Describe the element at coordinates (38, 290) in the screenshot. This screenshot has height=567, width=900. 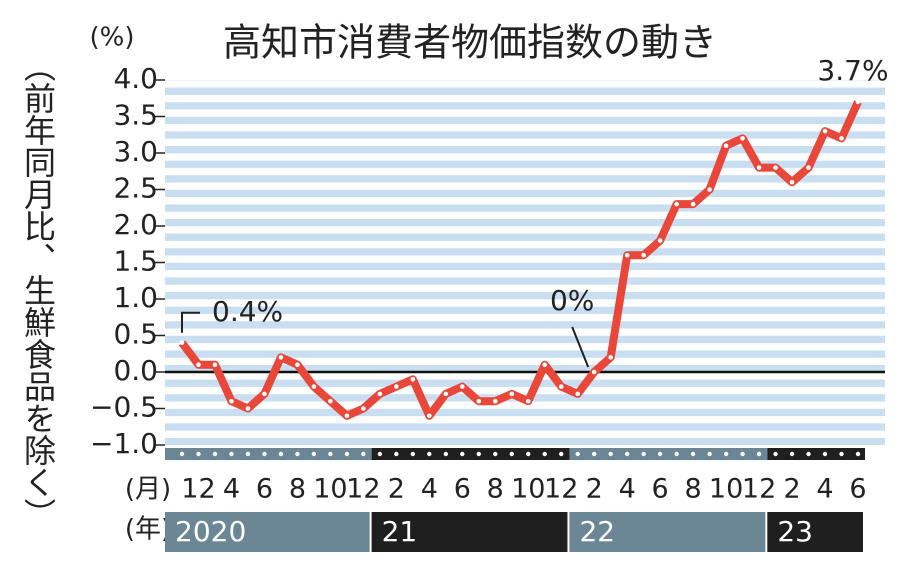
I see `y-label: （前年同月比、生鮮食品を除く）` at that location.